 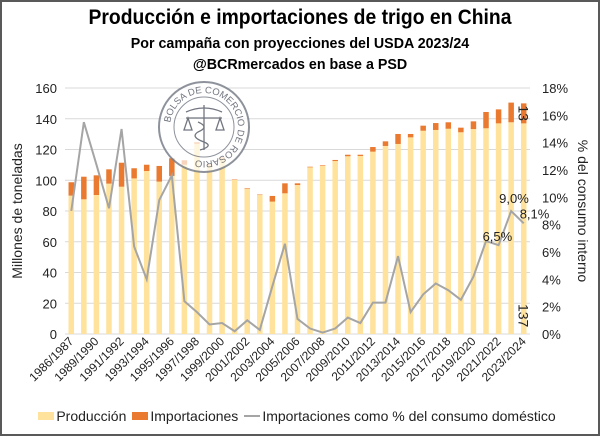 I want to click on y-right-tick-label: 18%, so click(x=555, y=88).